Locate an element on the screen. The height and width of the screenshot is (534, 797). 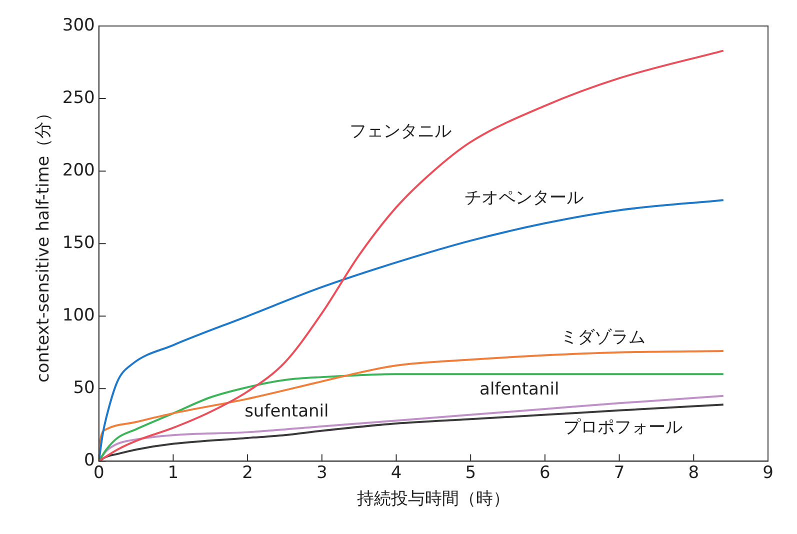
series-label: チオペンタール is located at coordinates (524, 198).